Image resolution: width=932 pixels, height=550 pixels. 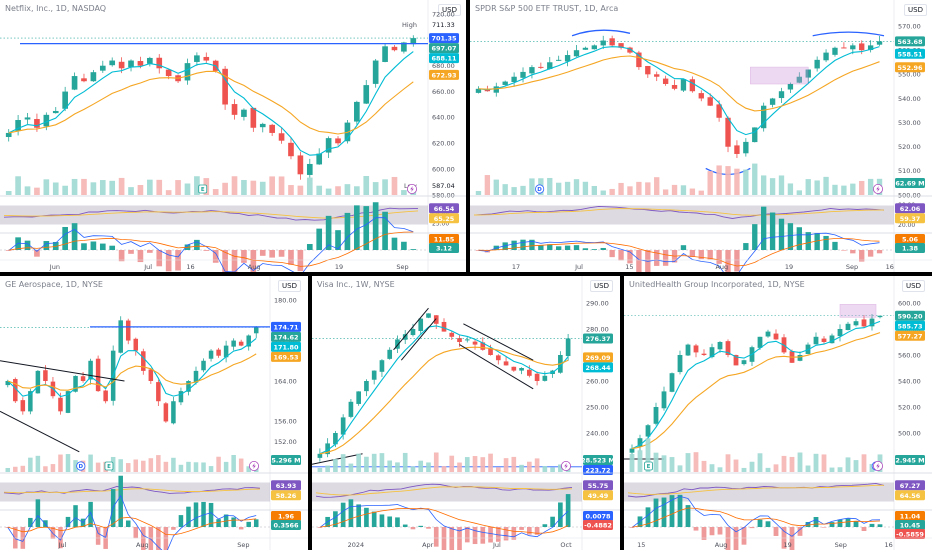 I want to click on rsi-tag: 64.56, so click(x=910, y=495).